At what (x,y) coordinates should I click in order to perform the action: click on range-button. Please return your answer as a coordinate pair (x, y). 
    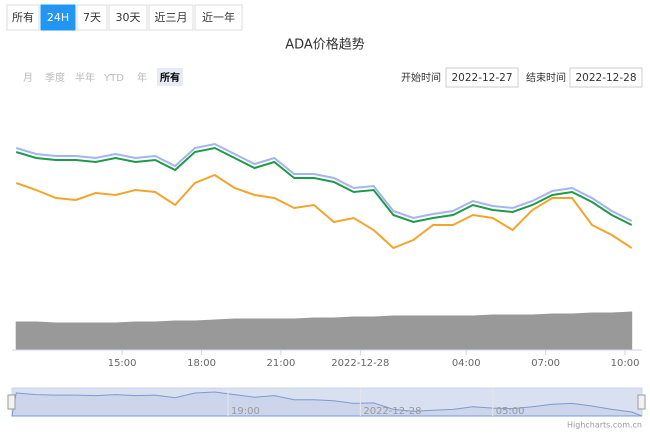
    Looking at the image, I should click on (170, 77).